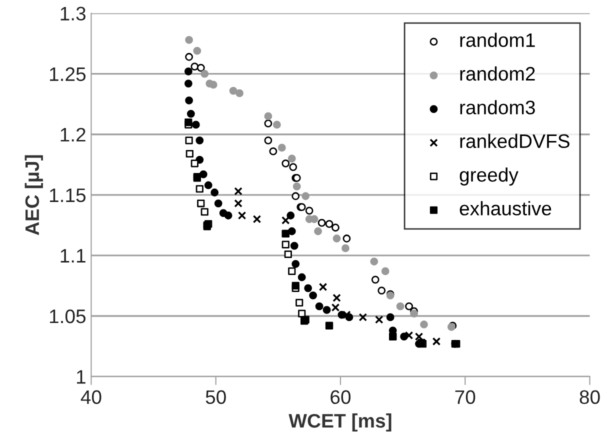  What do you see at coordinates (68, 74) in the screenshot?
I see `y-tick-label: 1.25` at bounding box center [68, 74].